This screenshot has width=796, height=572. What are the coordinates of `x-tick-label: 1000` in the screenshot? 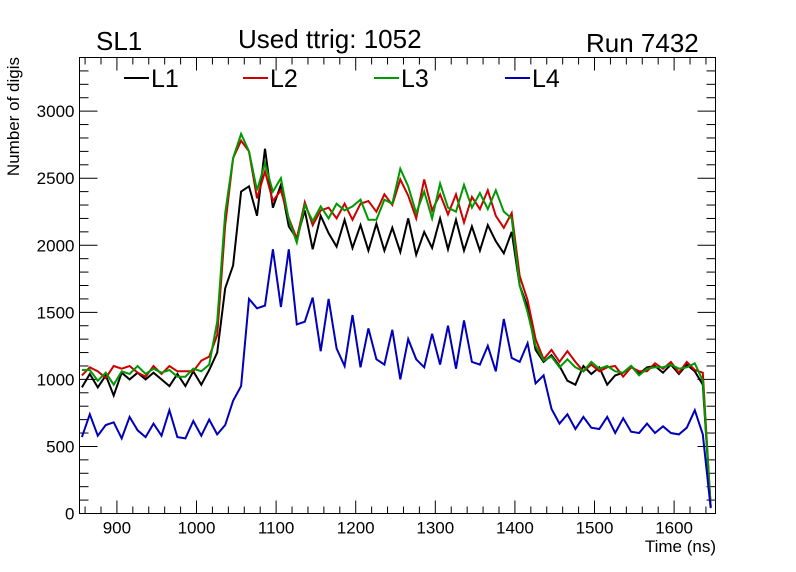 It's located at (197, 528).